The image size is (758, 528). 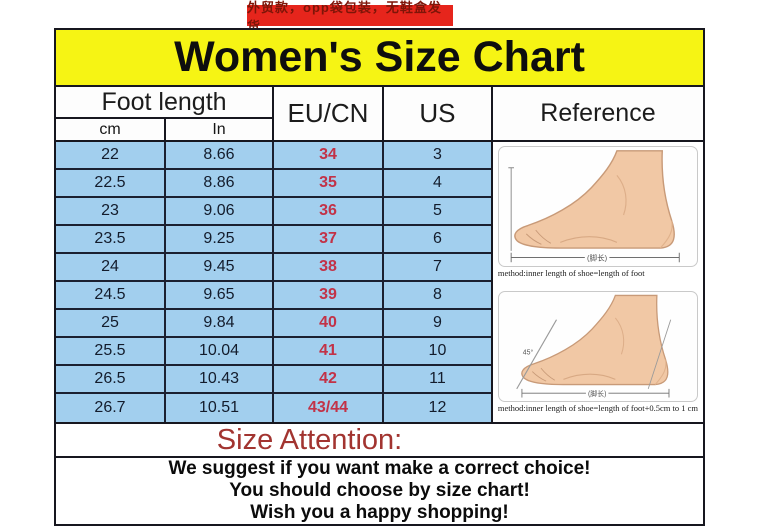 I want to click on cell-us: 6, so click(x=437, y=238).